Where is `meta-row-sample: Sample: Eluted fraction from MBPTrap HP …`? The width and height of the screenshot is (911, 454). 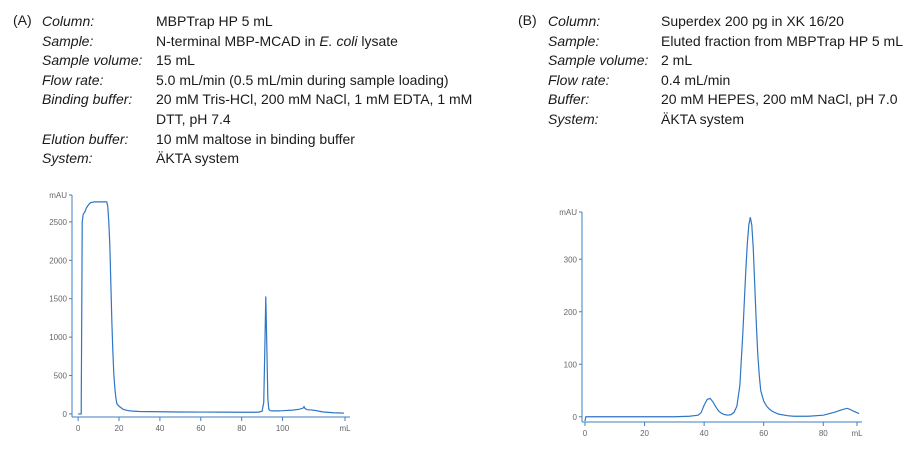
meta-row-sample: Sample: Eluted fraction from MBPTrap HP … is located at coordinates (729, 42).